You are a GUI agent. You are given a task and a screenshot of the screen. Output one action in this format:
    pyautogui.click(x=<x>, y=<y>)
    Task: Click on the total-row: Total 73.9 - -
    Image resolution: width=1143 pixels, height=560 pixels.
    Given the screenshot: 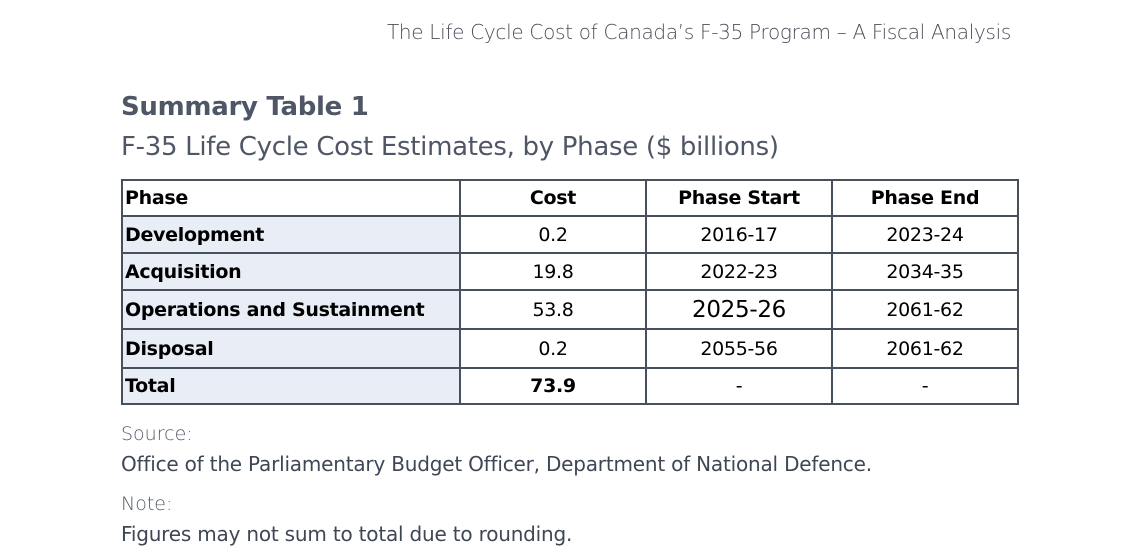 What is the action you would take?
    pyautogui.click(x=570, y=386)
    